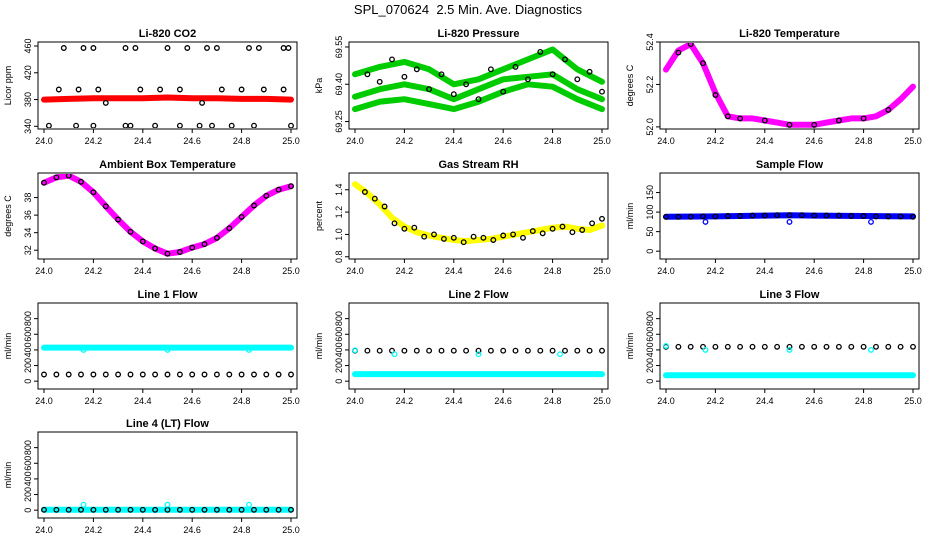 This screenshot has width=936, height=540. I want to click on y-tick-label: 600, so click(28, 334).